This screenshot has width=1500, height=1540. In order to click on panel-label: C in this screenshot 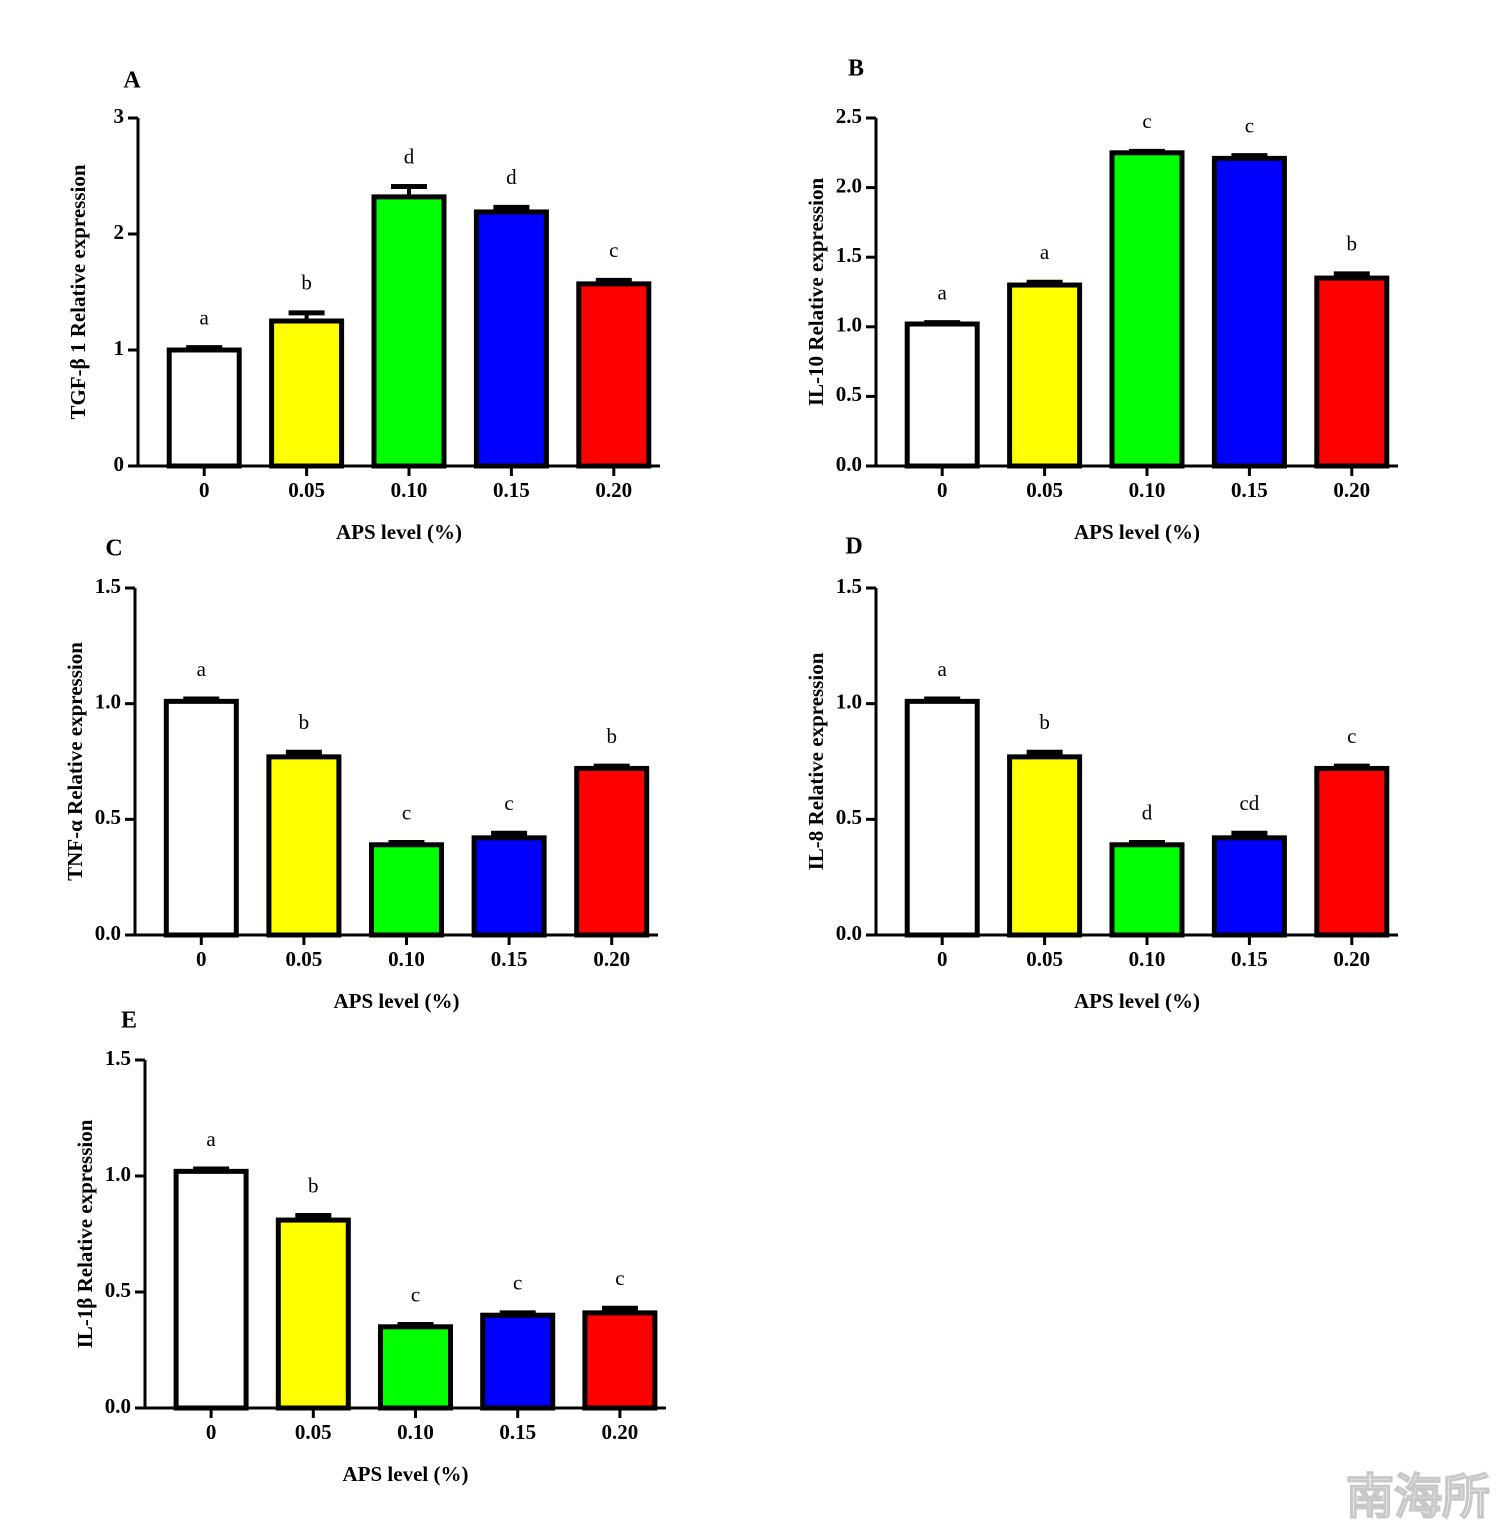, I will do `click(113, 549)`.